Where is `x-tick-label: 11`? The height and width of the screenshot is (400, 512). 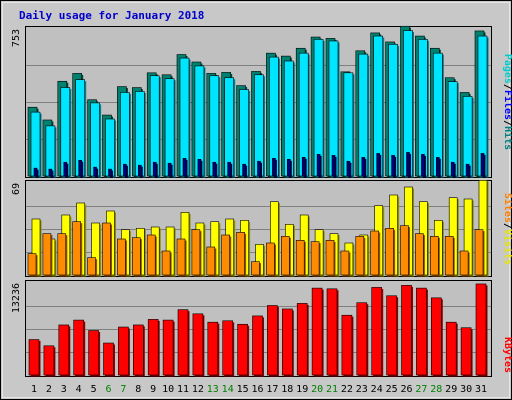 x-tick-label: 11 is located at coordinates (183, 389).